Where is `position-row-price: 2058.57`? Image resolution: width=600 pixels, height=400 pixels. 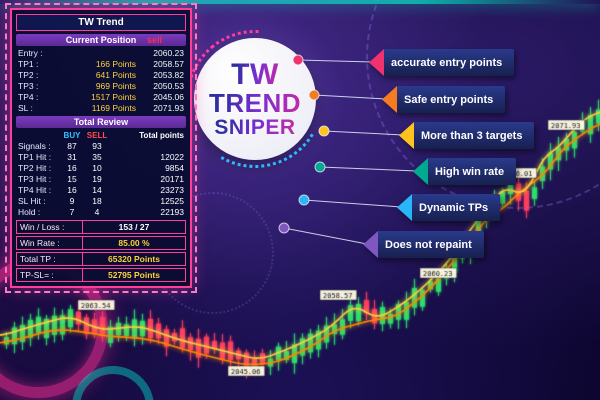 position-row-price: 2058.57 is located at coordinates (168, 64).